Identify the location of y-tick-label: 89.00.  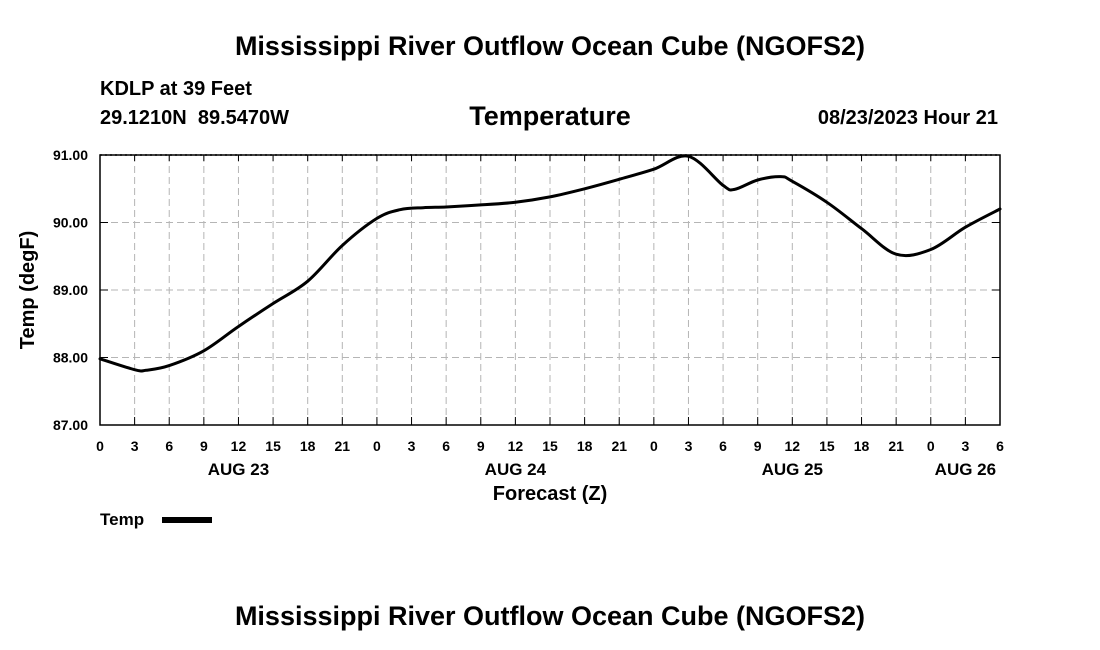
(70, 290).